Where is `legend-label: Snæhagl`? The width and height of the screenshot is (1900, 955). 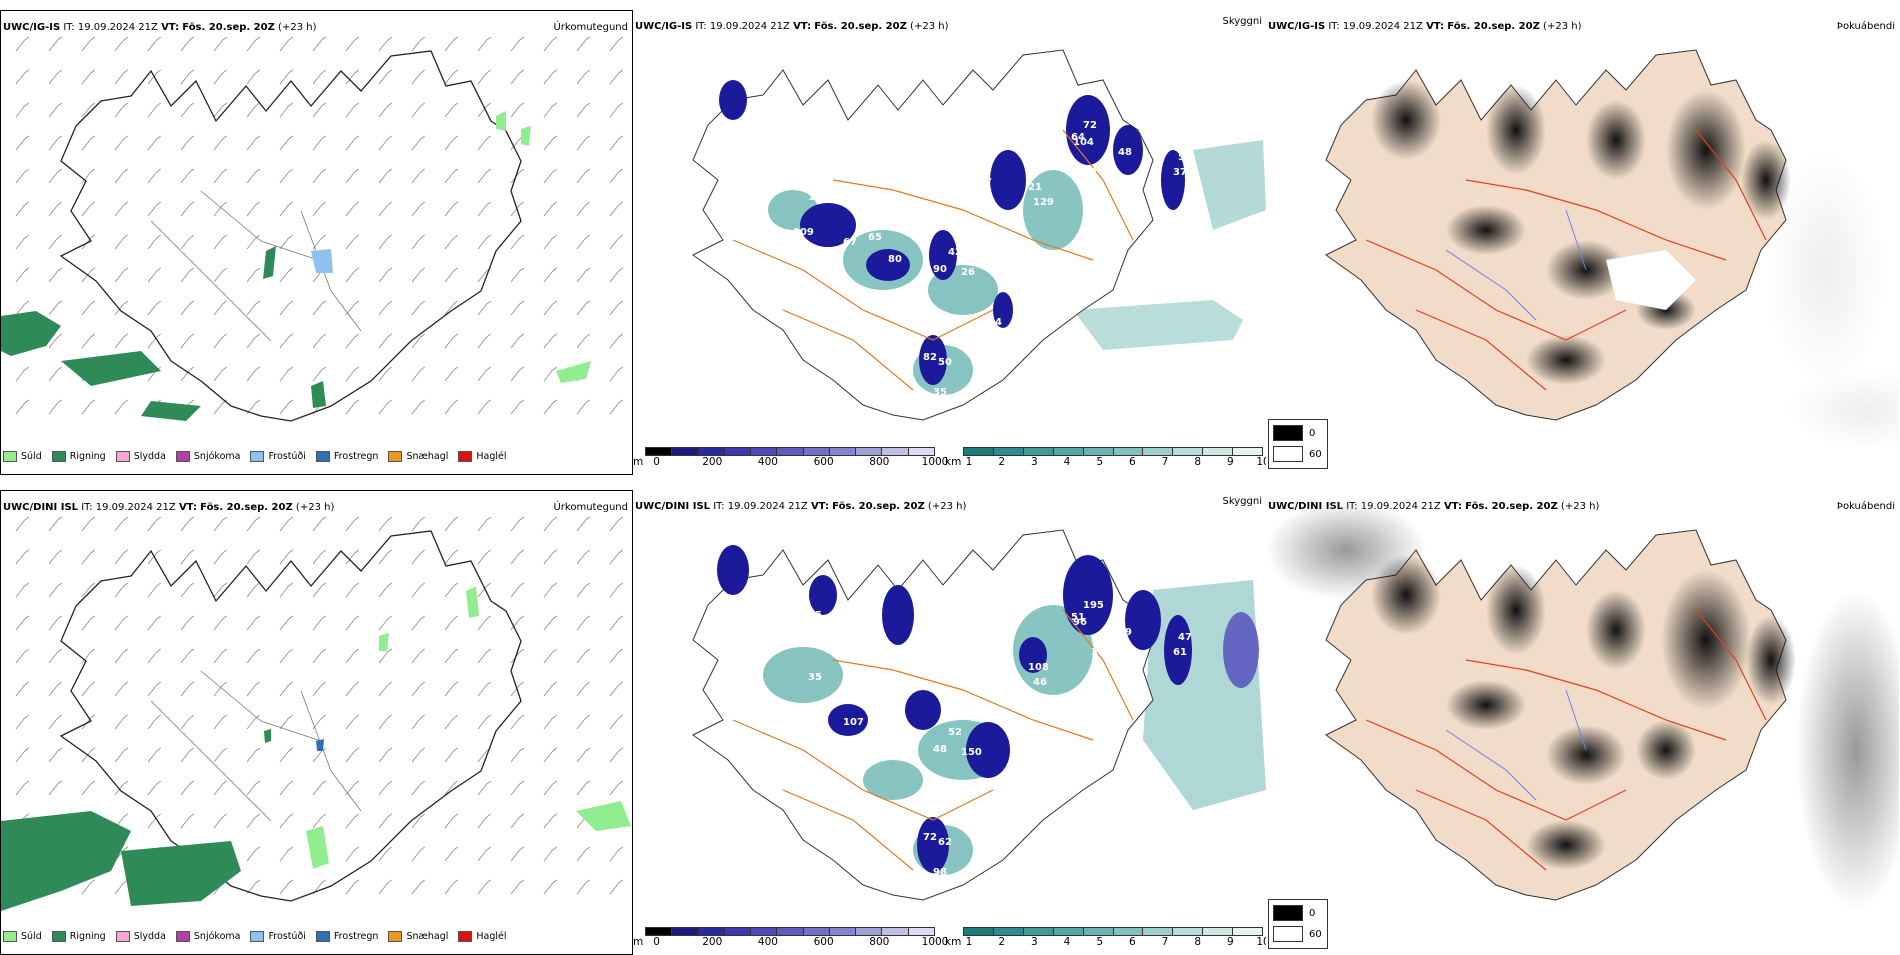 legend-label: Snæhagl is located at coordinates (427, 456).